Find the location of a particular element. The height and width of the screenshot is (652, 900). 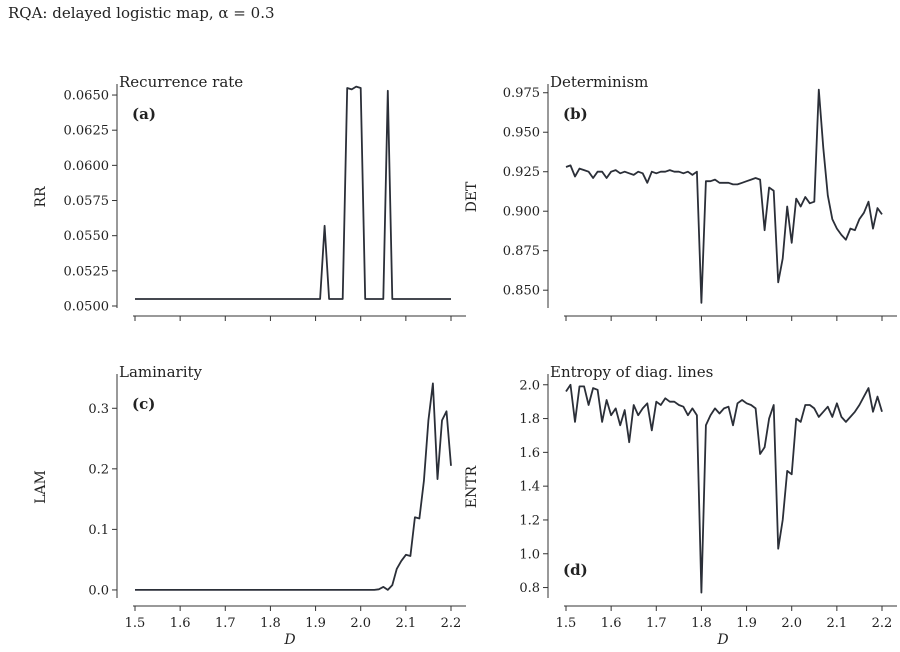

y-tick-label: 0.3 is located at coordinates (98, 409).